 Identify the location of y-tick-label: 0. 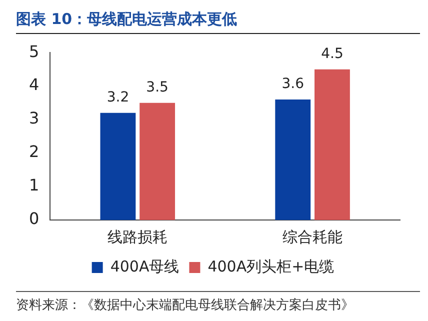
(34, 218).